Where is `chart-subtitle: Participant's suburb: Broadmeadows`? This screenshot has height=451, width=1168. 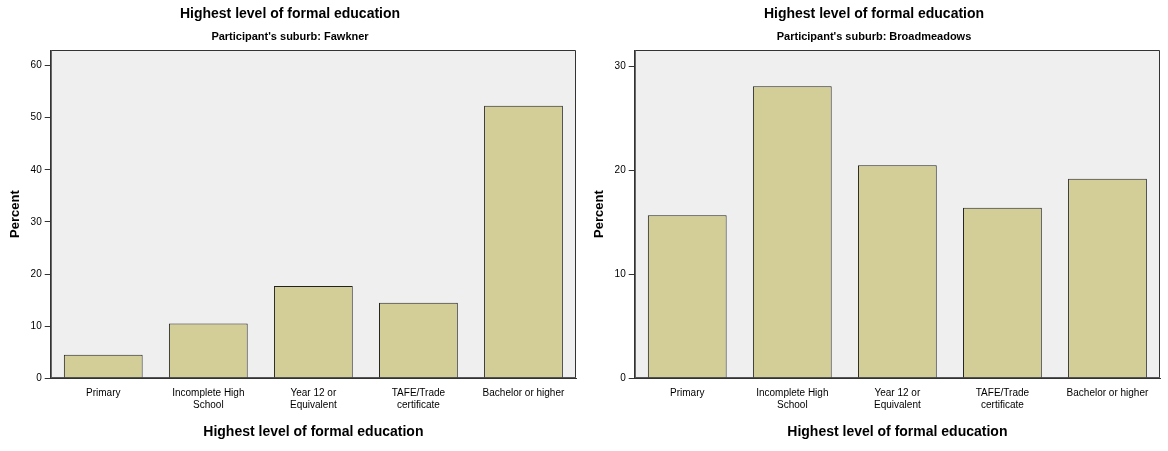 chart-subtitle: Participant's suburb: Broadmeadows is located at coordinates (874, 36).